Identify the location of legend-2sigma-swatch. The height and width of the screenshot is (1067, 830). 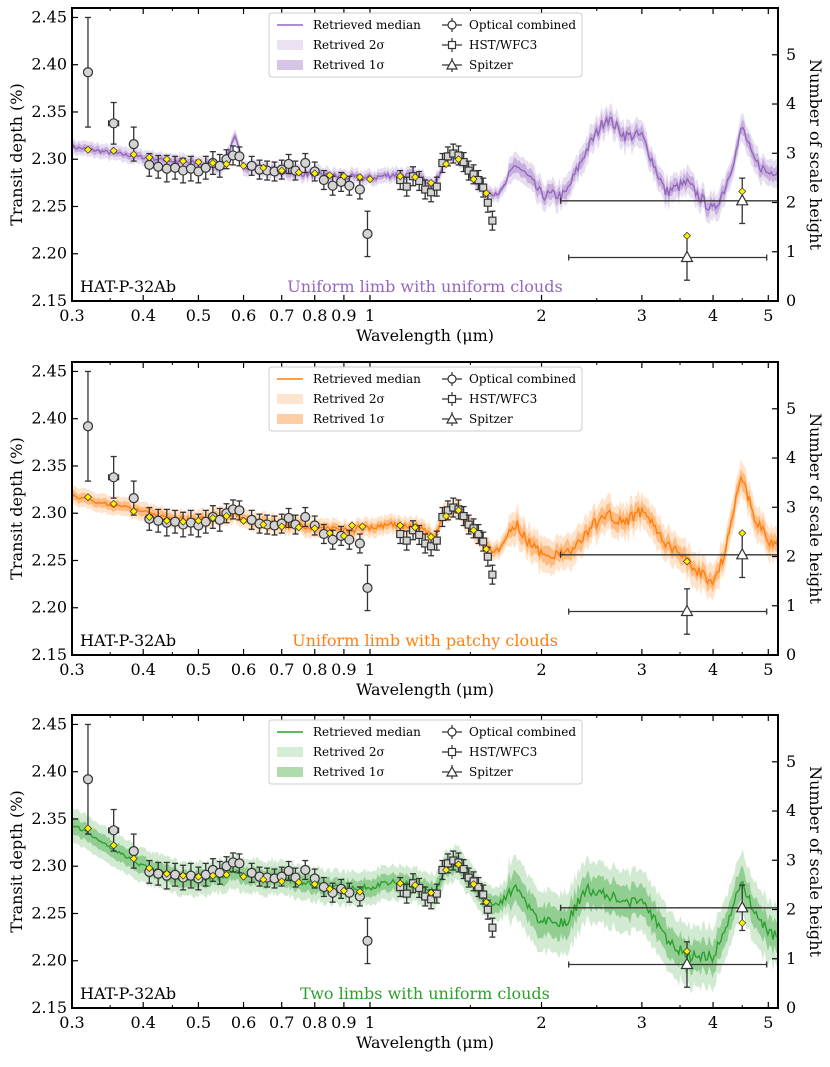
(290, 752).